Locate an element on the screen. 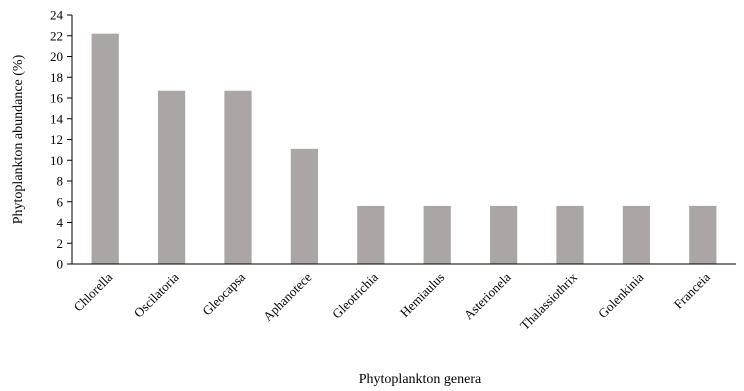  bar-thalassiothrix is located at coordinates (570, 234).